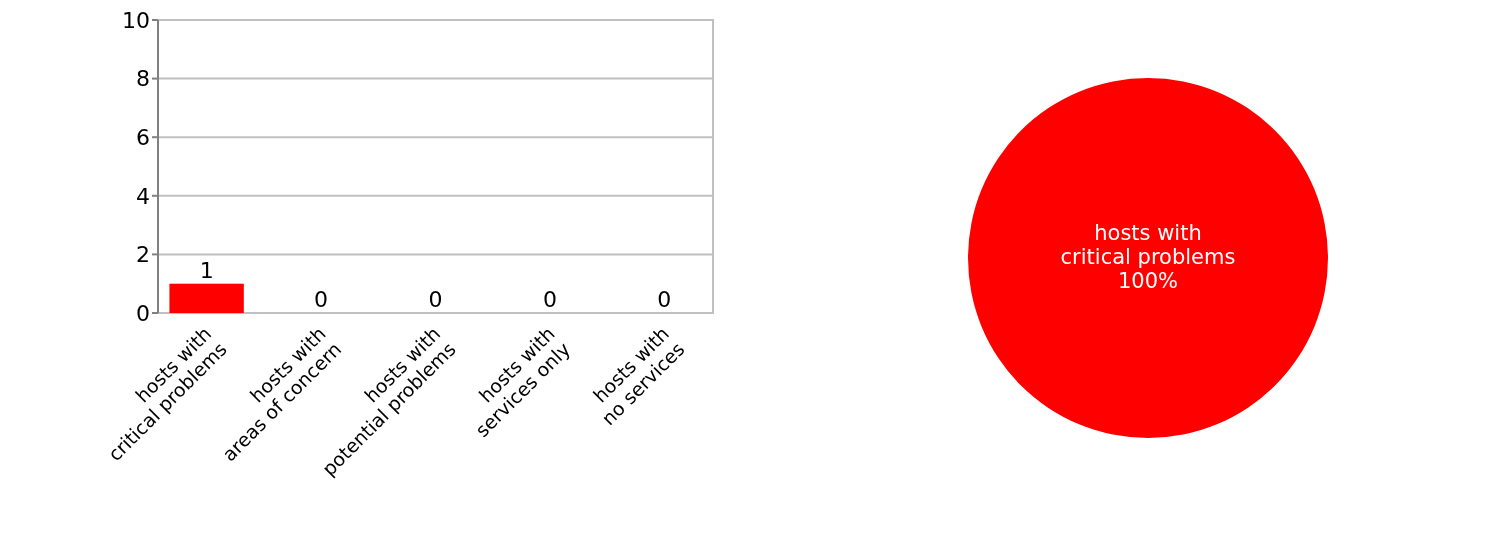 The width and height of the screenshot is (1486, 552). What do you see at coordinates (136, 20) in the screenshot?
I see `y-tick-label: 10` at bounding box center [136, 20].